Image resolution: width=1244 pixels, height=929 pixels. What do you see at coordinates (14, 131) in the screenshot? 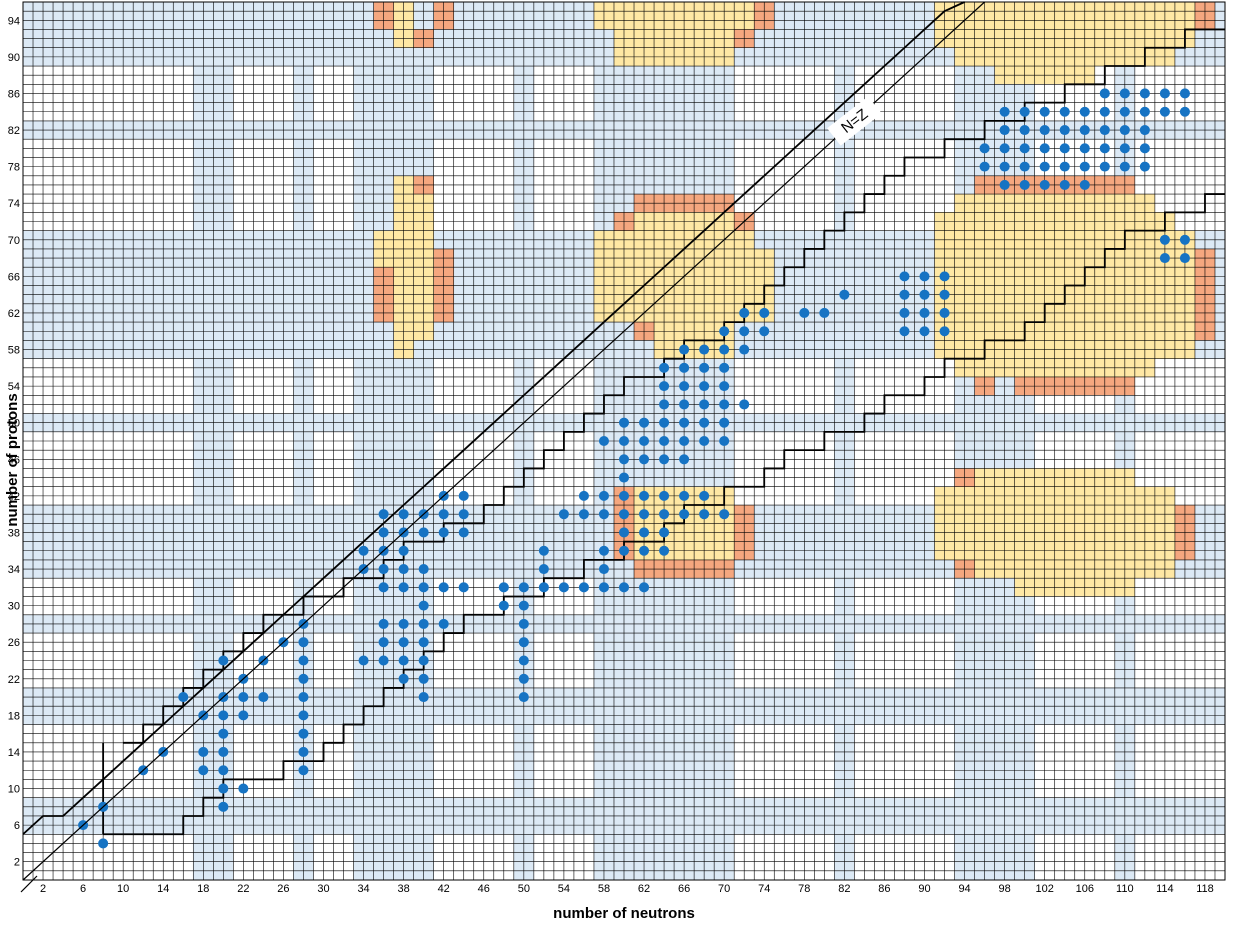
I see `y-tick-label: 82` at bounding box center [14, 131].